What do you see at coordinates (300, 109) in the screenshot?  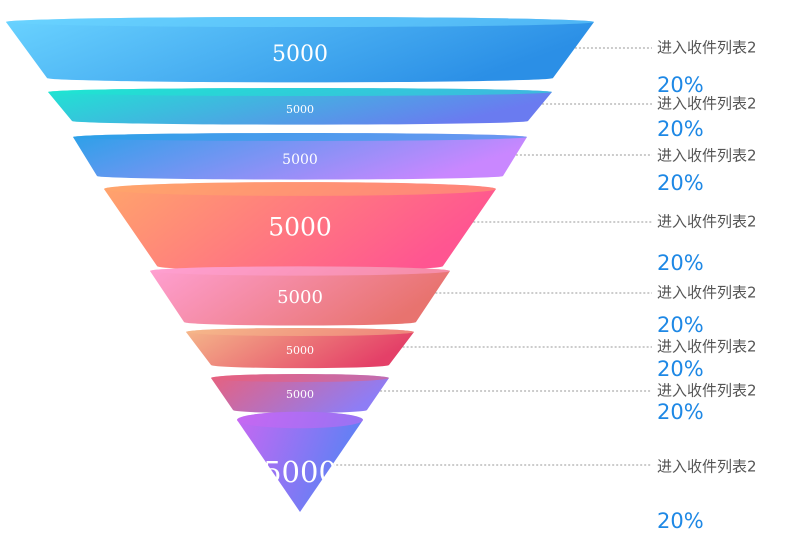 I see `funnel-value-2: 5000` at bounding box center [300, 109].